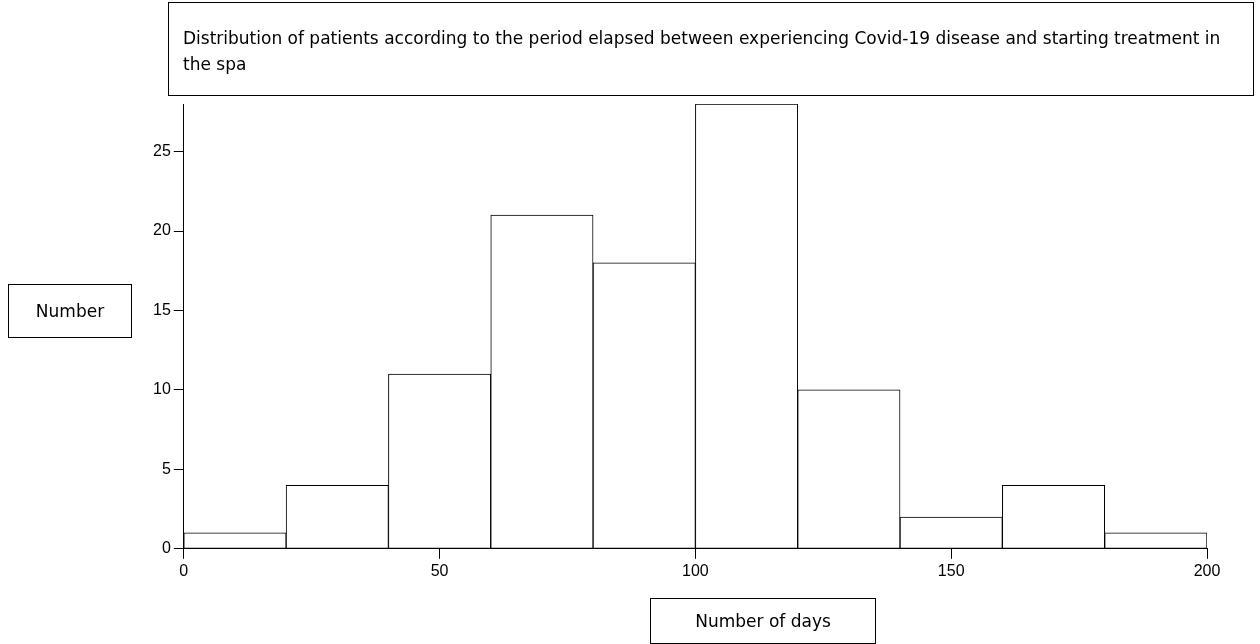 The image size is (1260, 644). I want to click on chart-title: Distribution of patients according to the period elapsed between experiencing Covid-19 disease and starting treatment in the spa, so click(711, 49).